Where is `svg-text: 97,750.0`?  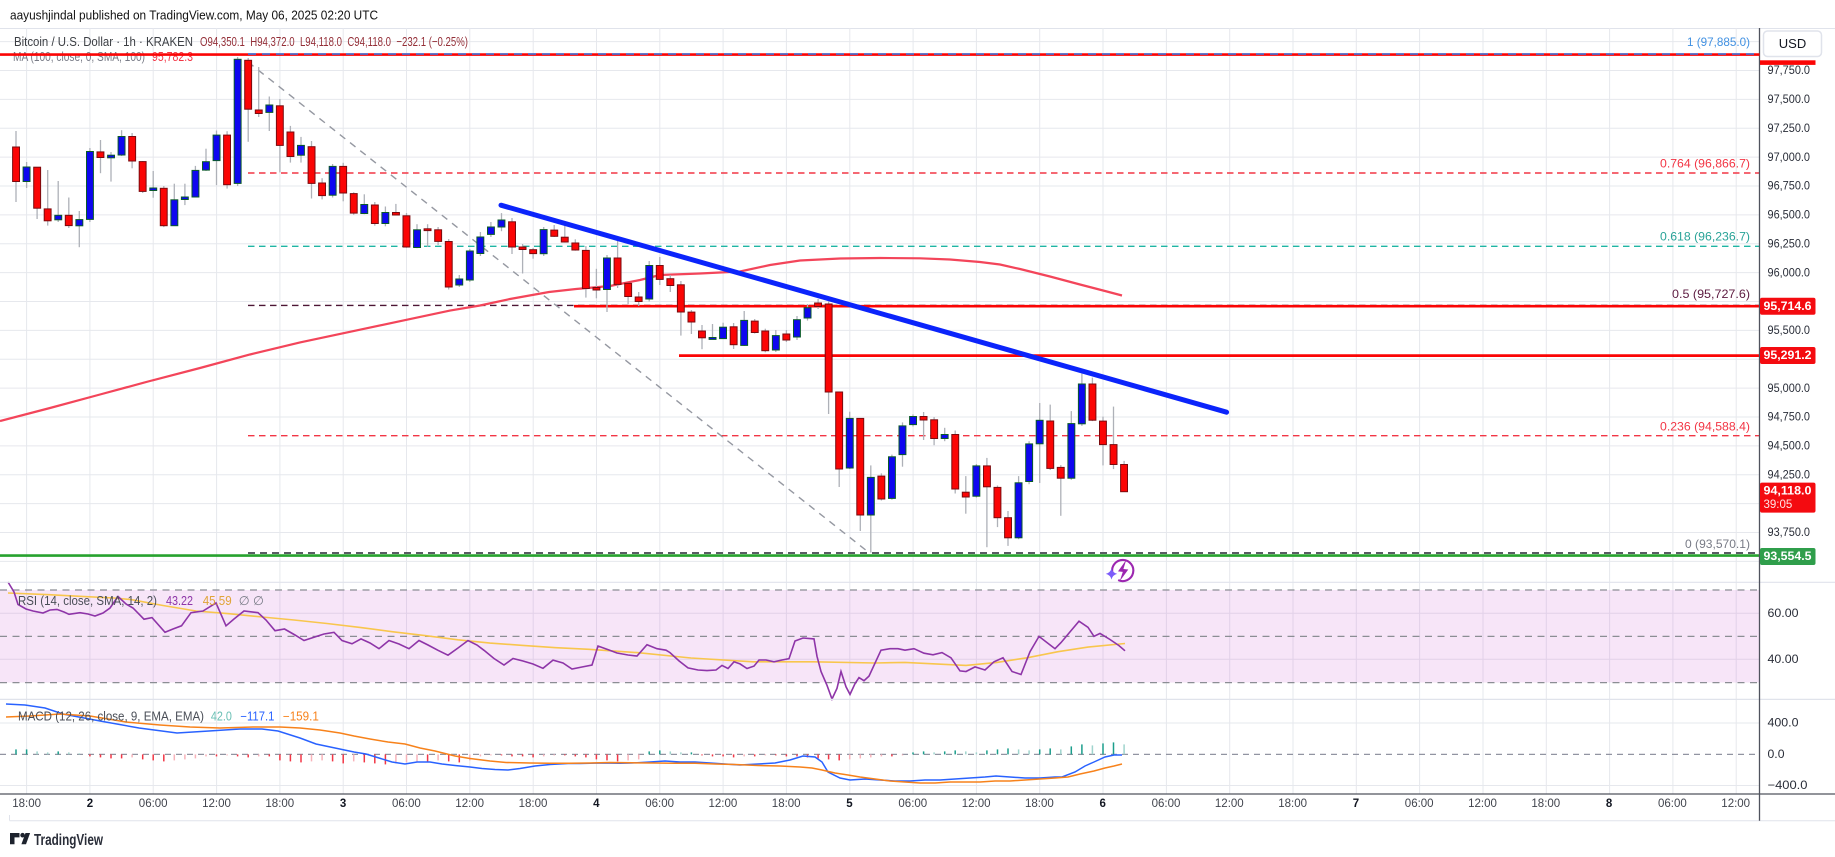
svg-text: 97,750.0 is located at coordinates (1789, 70).